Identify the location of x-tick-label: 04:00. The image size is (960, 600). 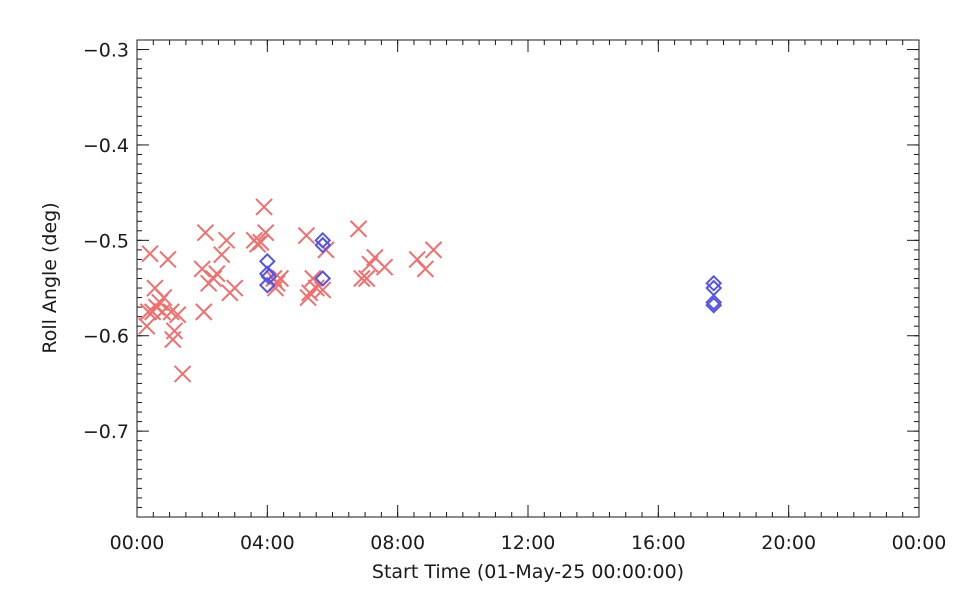
(267, 543).